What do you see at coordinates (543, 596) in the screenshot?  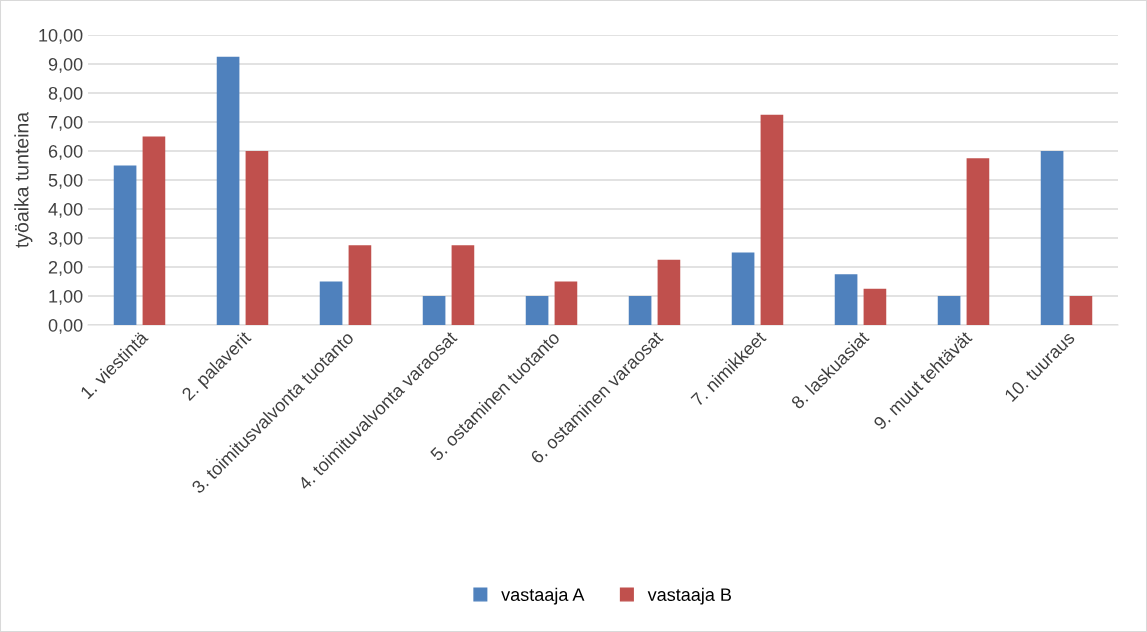 I see `legend-label: vastaaja A` at bounding box center [543, 596].